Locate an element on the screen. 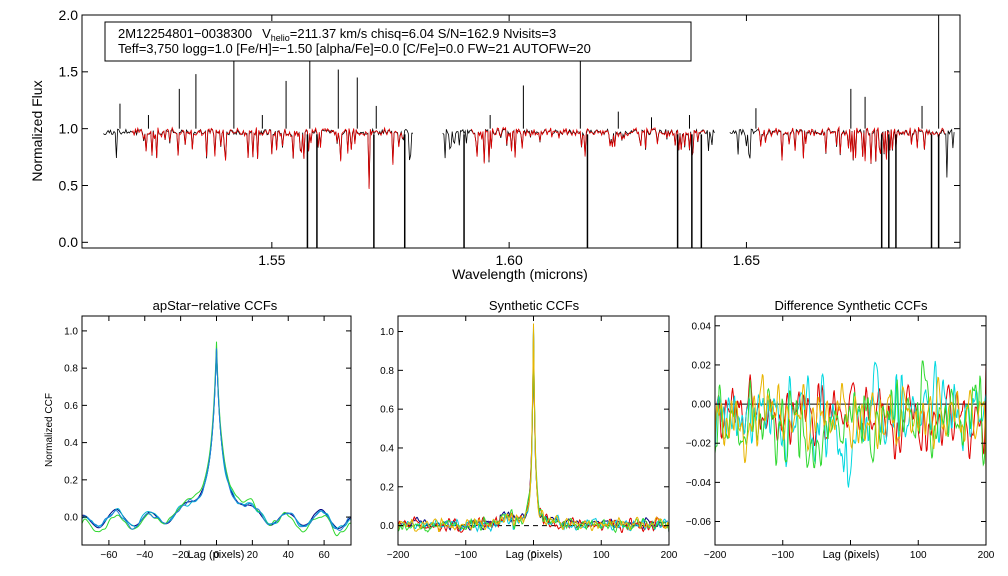 The width and height of the screenshot is (1008, 576). synthetic-ccf-xlabel: Lag (pixels) is located at coordinates (534, 555).